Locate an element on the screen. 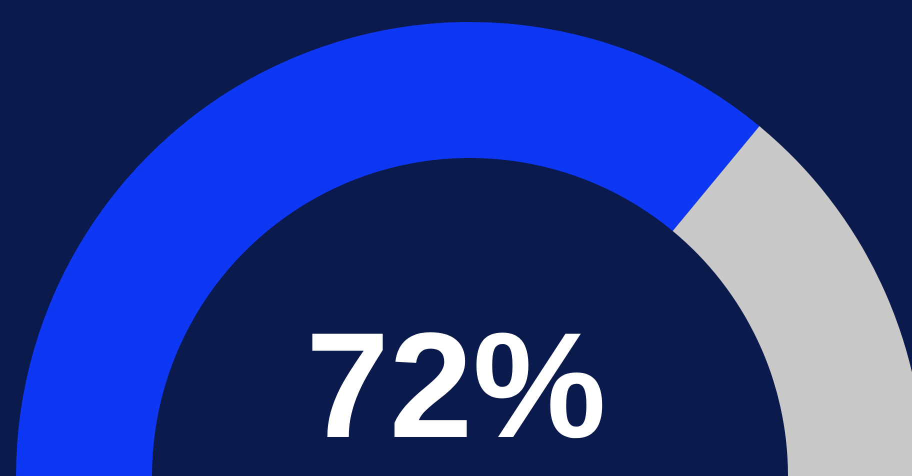 Image resolution: width=912 pixels, height=476 pixels. text: 72% is located at coordinates (456, 385).